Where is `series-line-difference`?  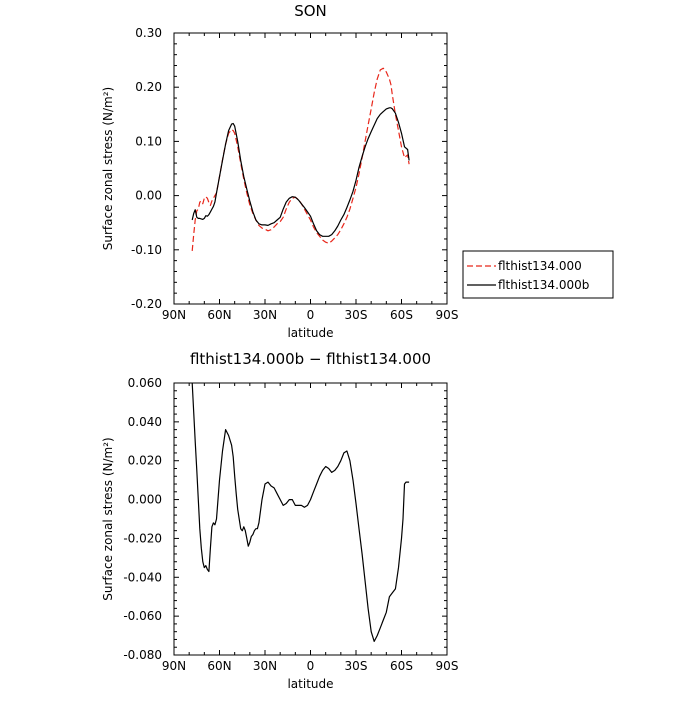 series-line-difference is located at coordinates (300, 513).